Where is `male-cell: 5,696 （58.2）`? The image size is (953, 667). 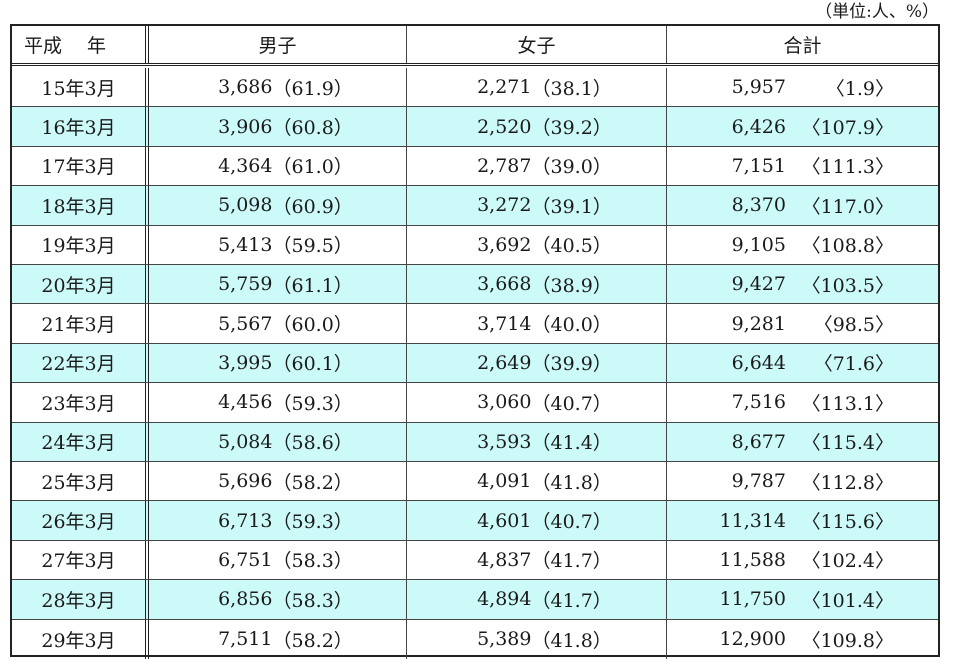 male-cell: 5,696 （58.2） is located at coordinates (275, 481).